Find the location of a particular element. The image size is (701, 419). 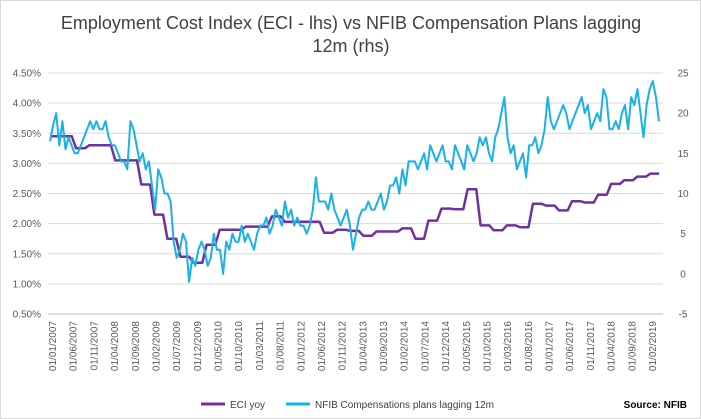

x-tick-label: 01/02/2014 is located at coordinates (405, 346).